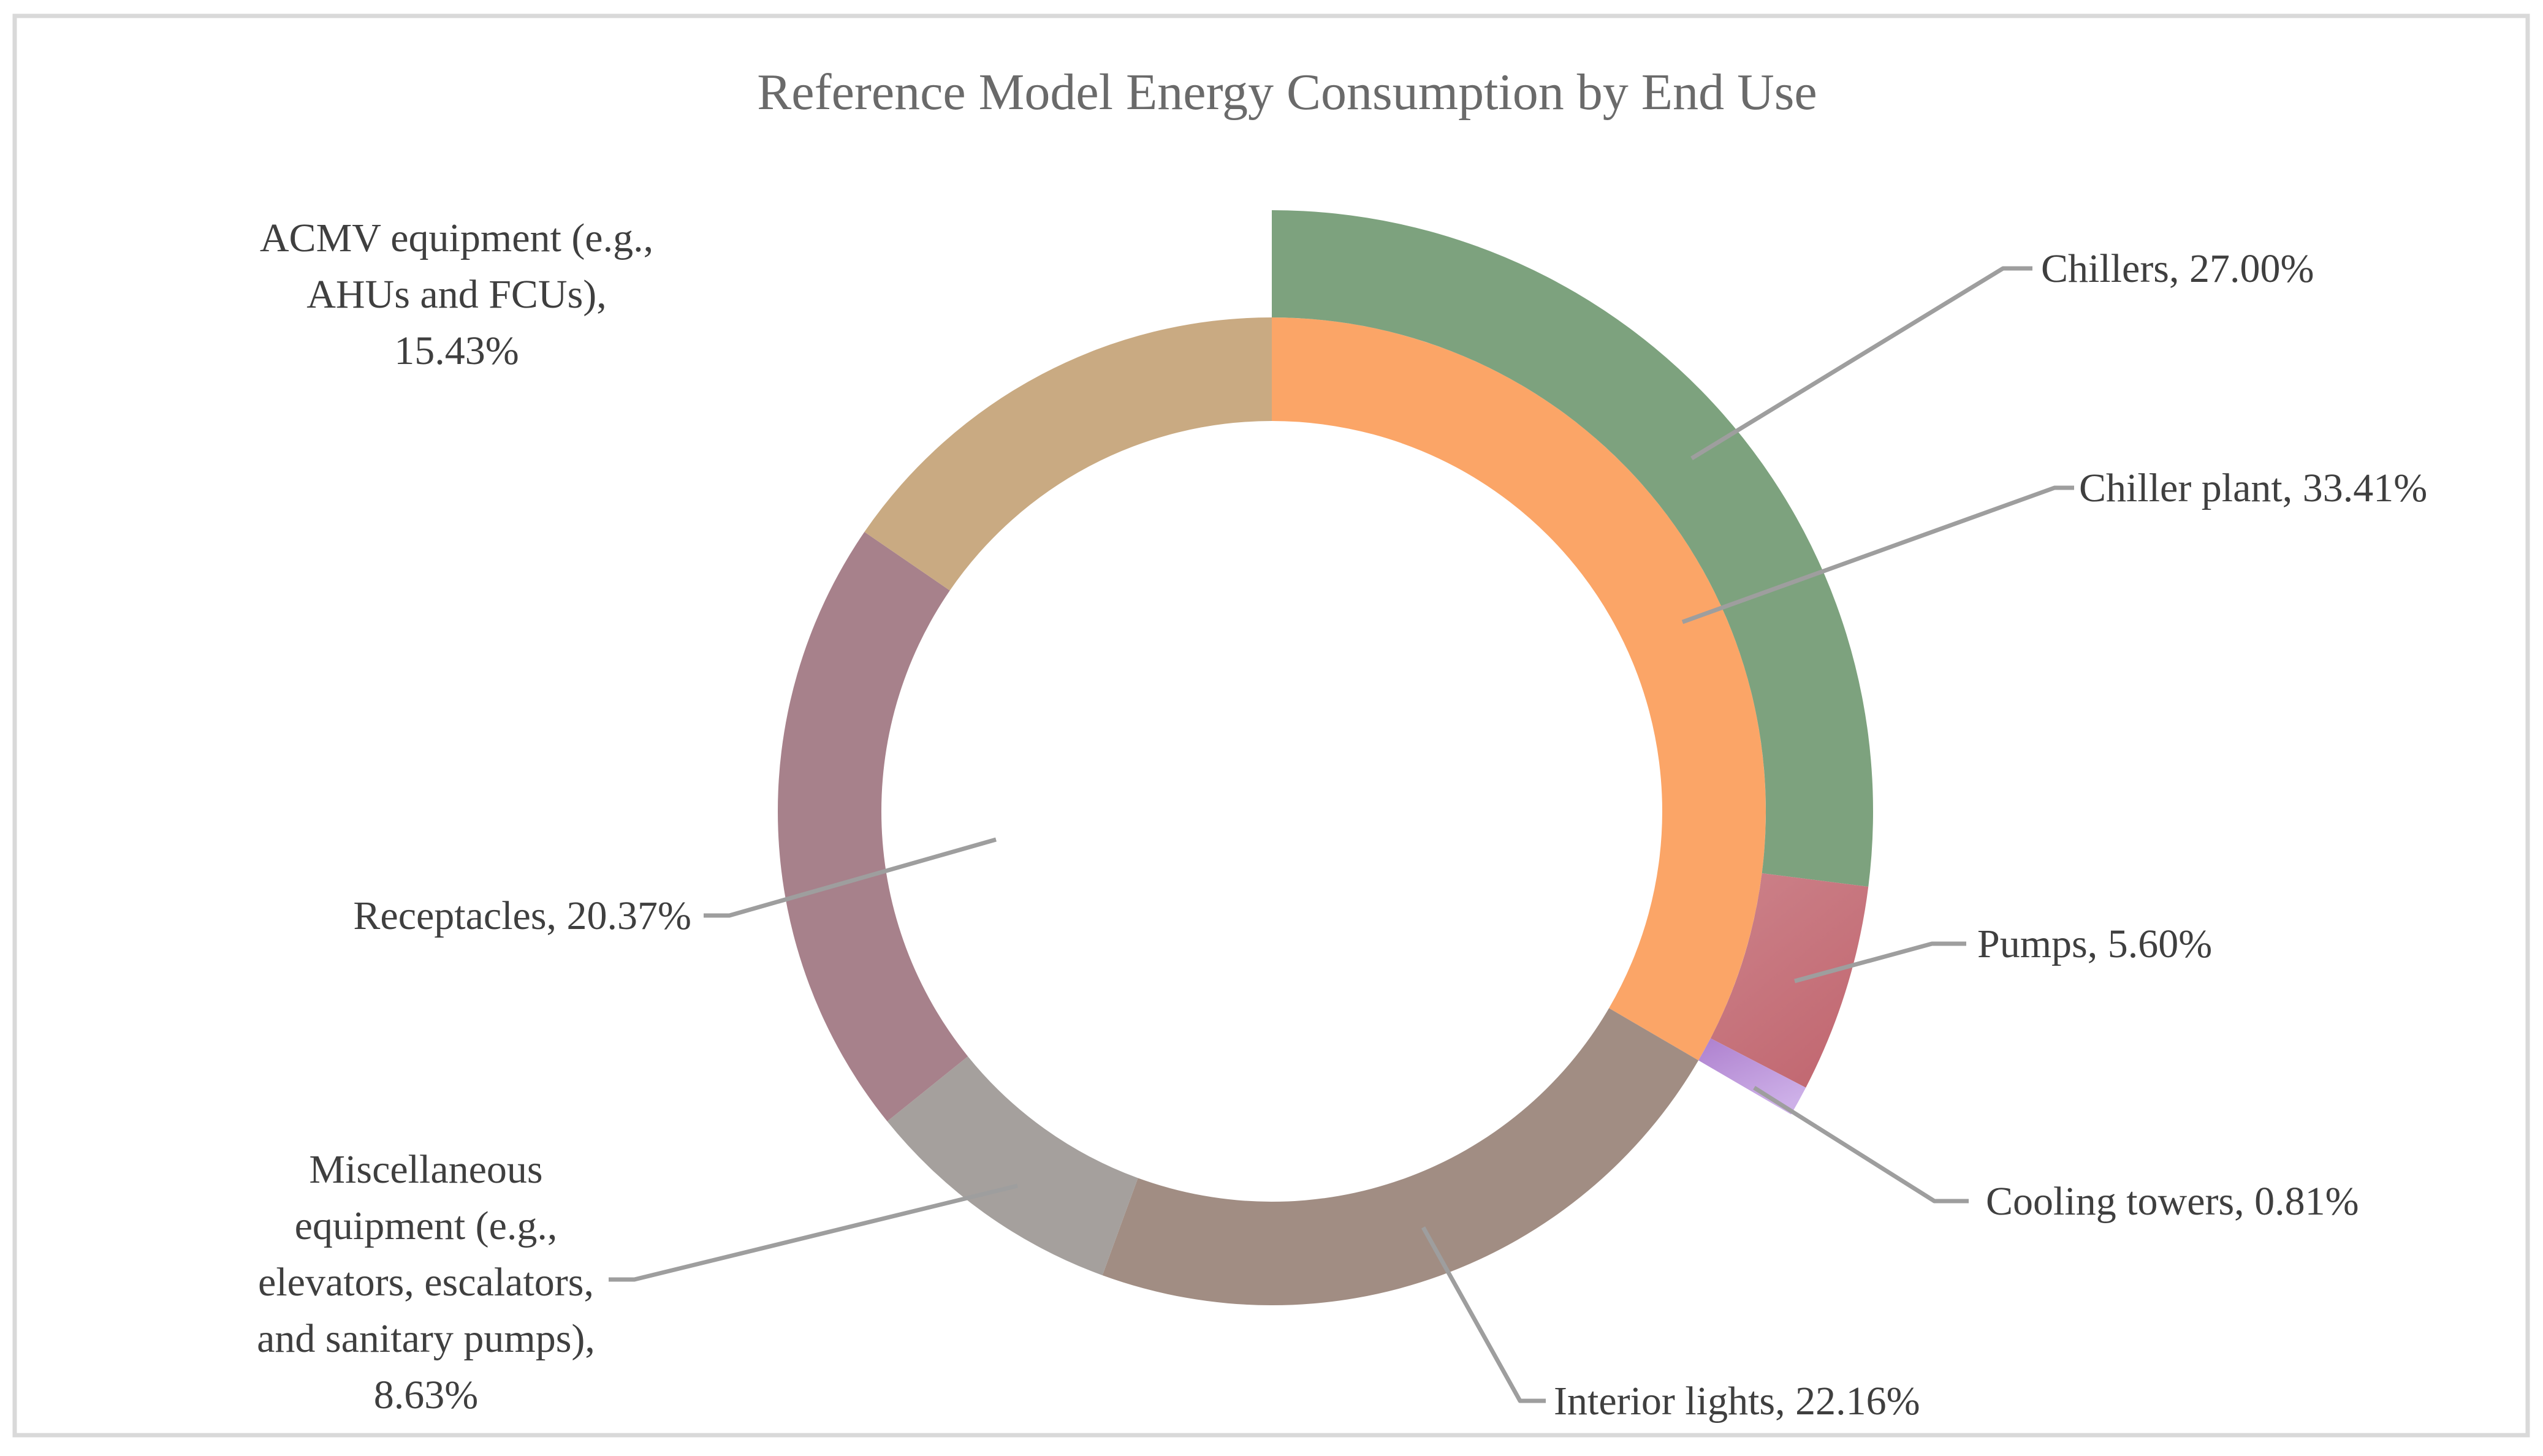  Describe the element at coordinates (1752, 1076) in the screenshot. I see `segment-cooling-towers` at that location.